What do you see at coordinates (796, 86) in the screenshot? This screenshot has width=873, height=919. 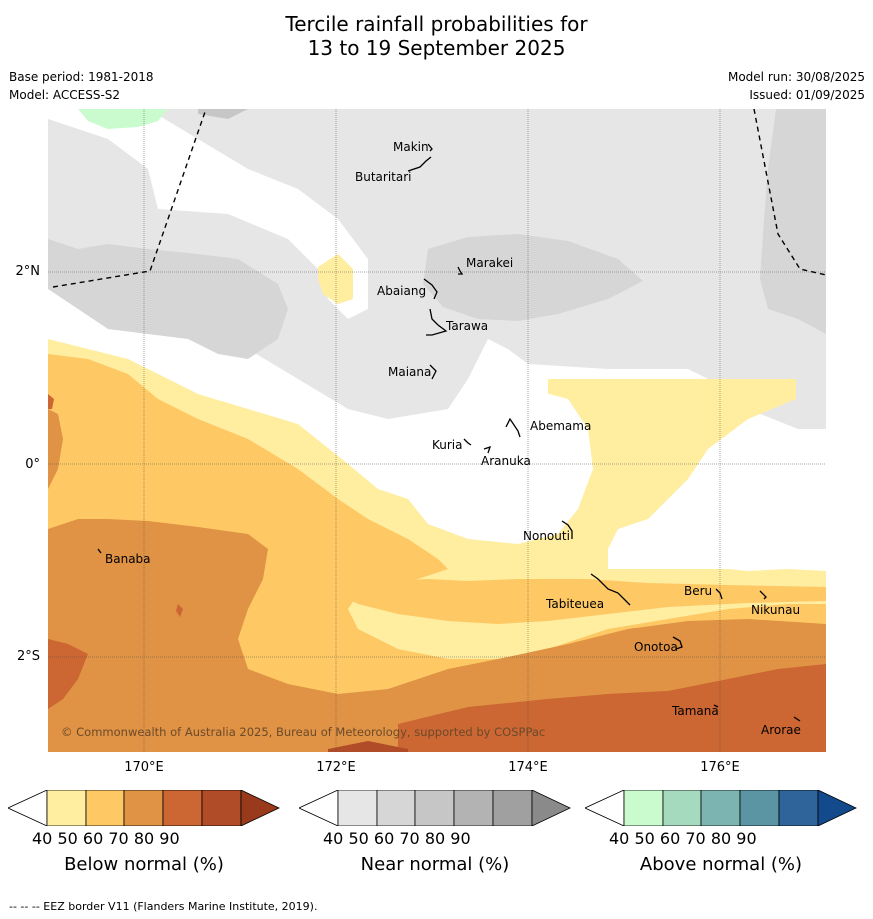 I see `meta-right: Model run: 30/08/2025 Issued: 01/09/2025` at bounding box center [796, 86].